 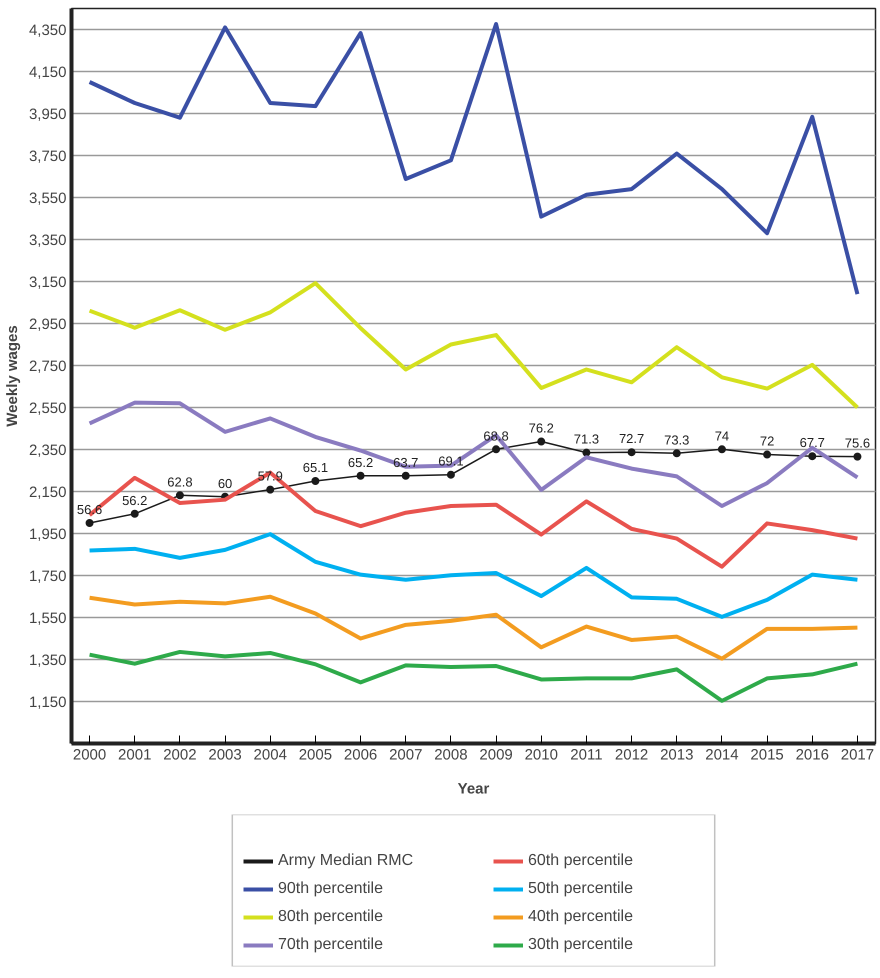 What do you see at coordinates (47, 156) in the screenshot?
I see `y-tick-label: 3,750` at bounding box center [47, 156].